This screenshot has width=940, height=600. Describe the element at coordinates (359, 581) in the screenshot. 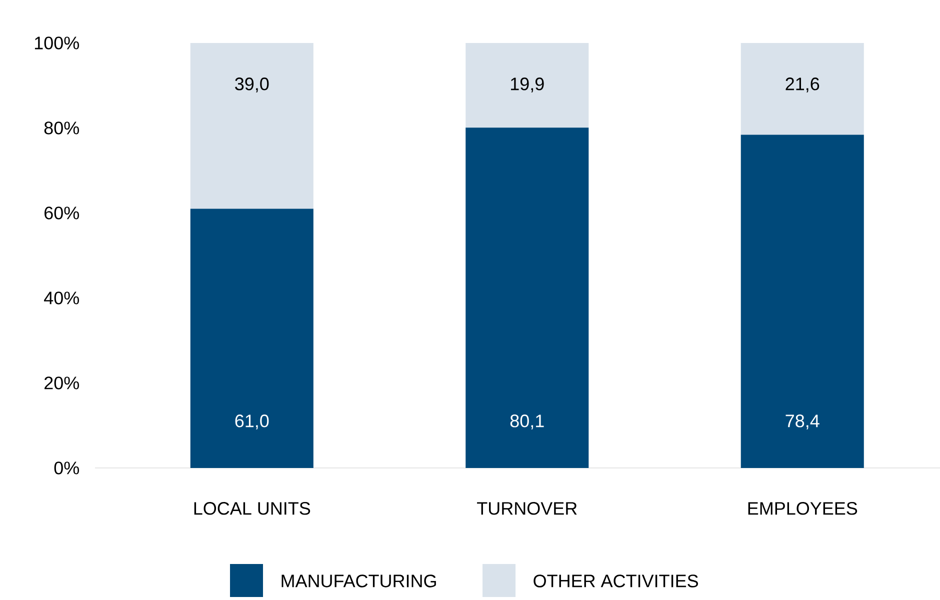

I see `legend-label: MANUFACTURING` at that location.